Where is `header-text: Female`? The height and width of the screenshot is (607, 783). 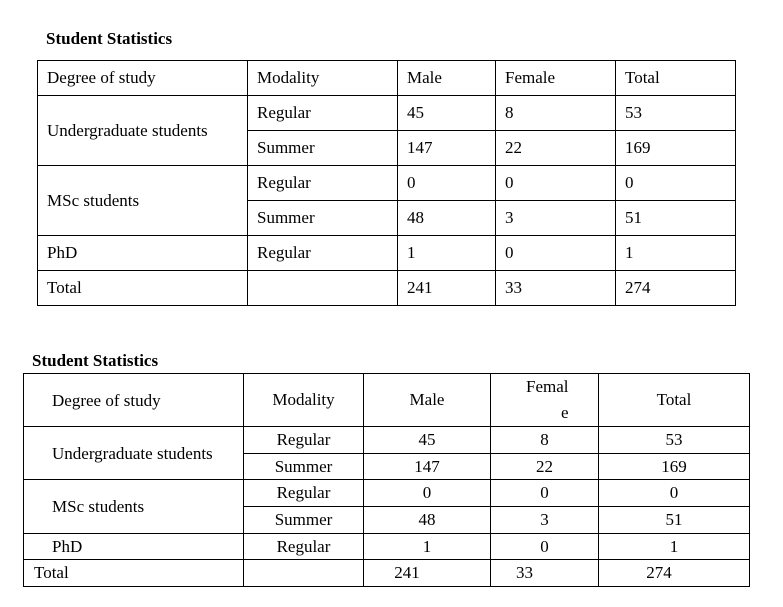 header-text: Female is located at coordinates (547, 399).